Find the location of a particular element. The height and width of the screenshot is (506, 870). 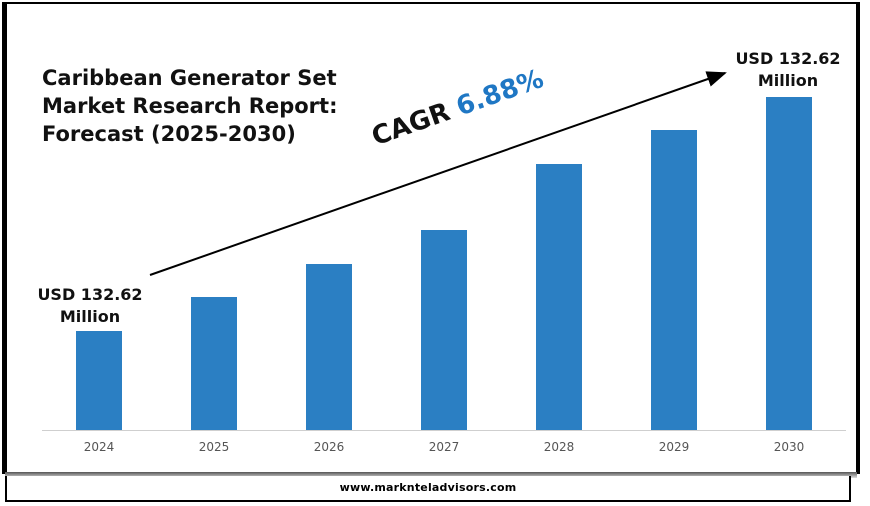

start-value-amount: USD 132.62 is located at coordinates (90, 294).